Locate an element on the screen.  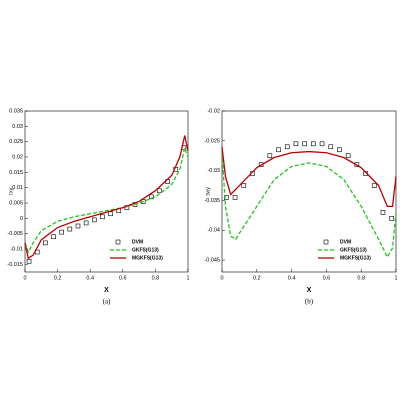
y-axis-label: τxy is located at coordinates (11, 191).